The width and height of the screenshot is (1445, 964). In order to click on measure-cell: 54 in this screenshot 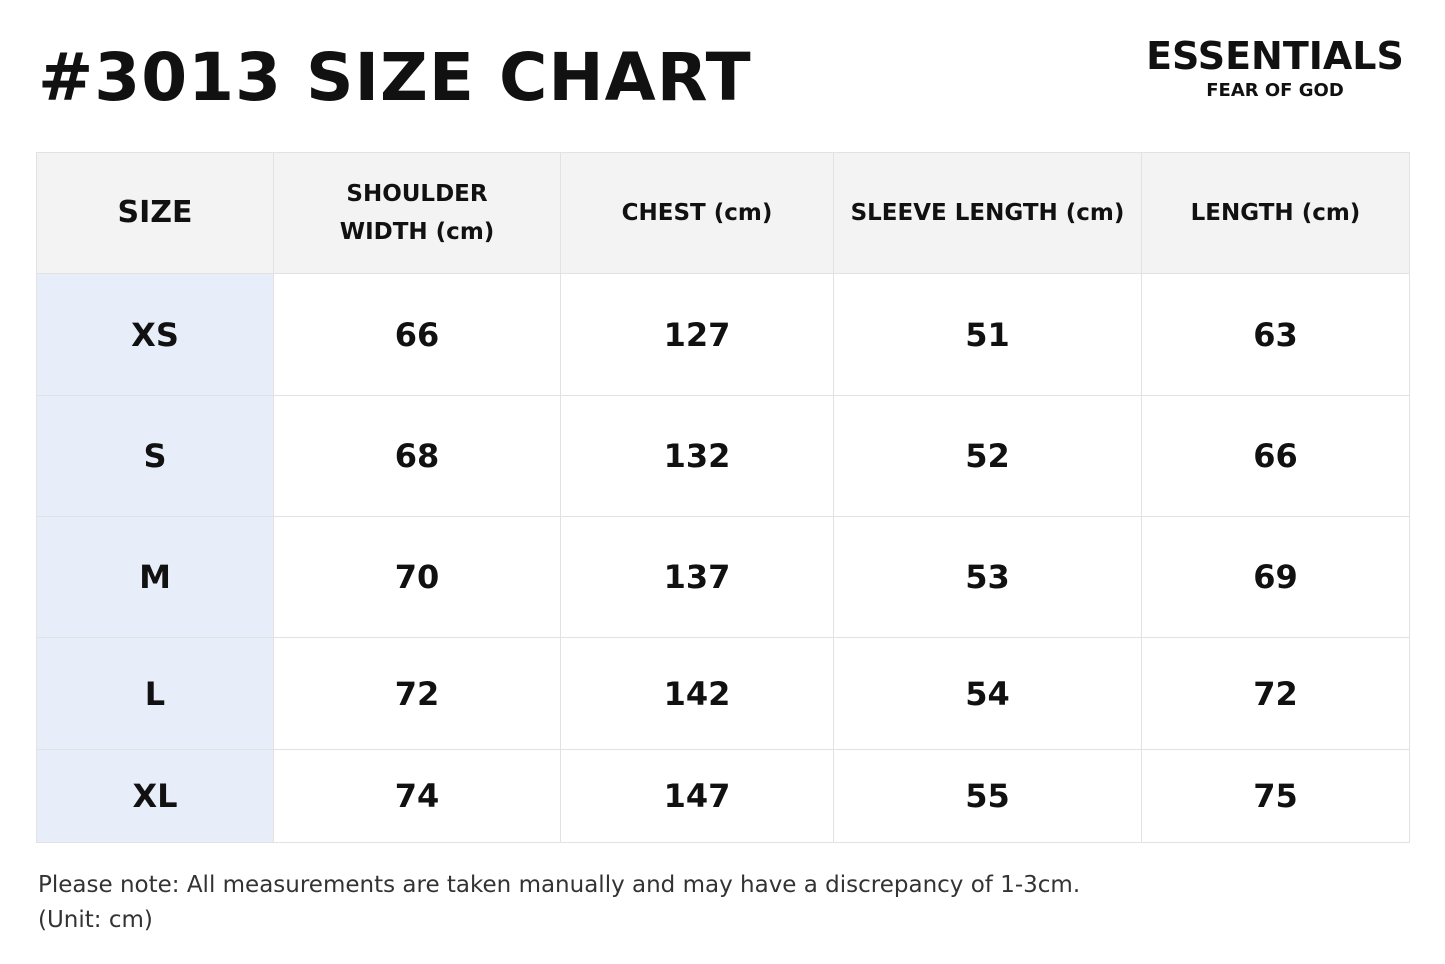, I will do `click(987, 693)`.